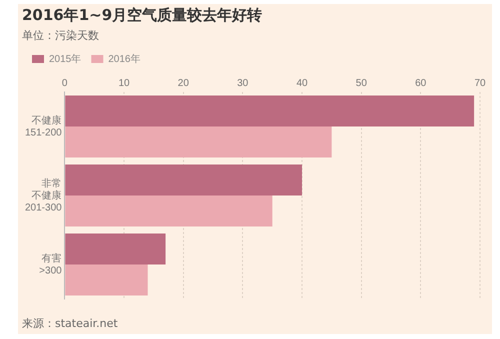 The height and width of the screenshot is (339, 500). What do you see at coordinates (124, 83) in the screenshot?
I see `x-tick-label: 10` at bounding box center [124, 83].